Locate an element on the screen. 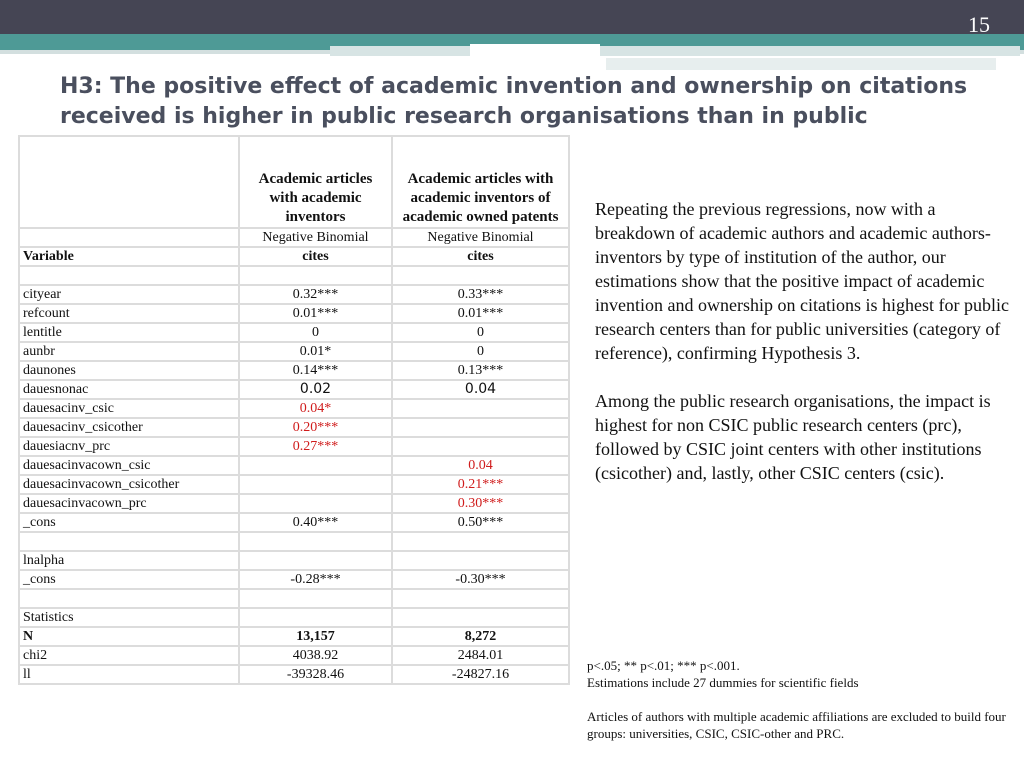 The width and height of the screenshot is (1024, 768). cell-highlight: 0.30*** is located at coordinates (480, 503).